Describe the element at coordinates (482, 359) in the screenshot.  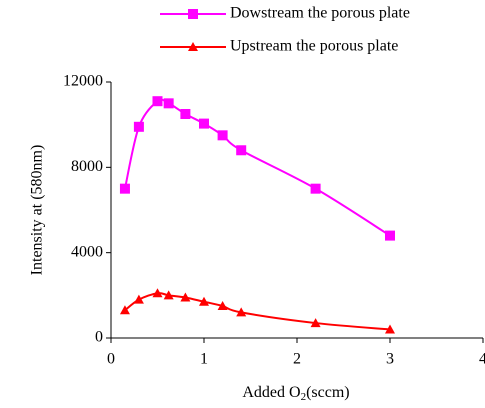
I see `x-tick-label: 4` at that location.